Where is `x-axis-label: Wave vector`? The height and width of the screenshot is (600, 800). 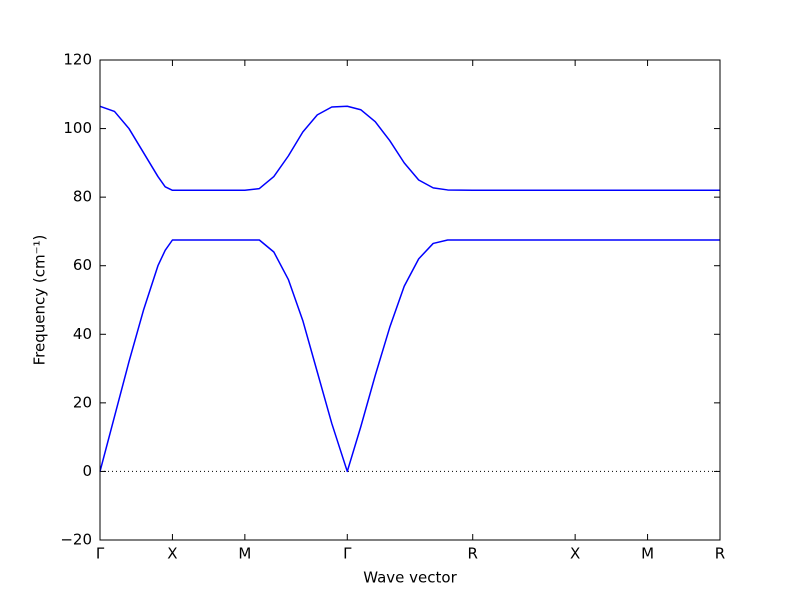 x-axis-label: Wave vector is located at coordinates (410, 578).